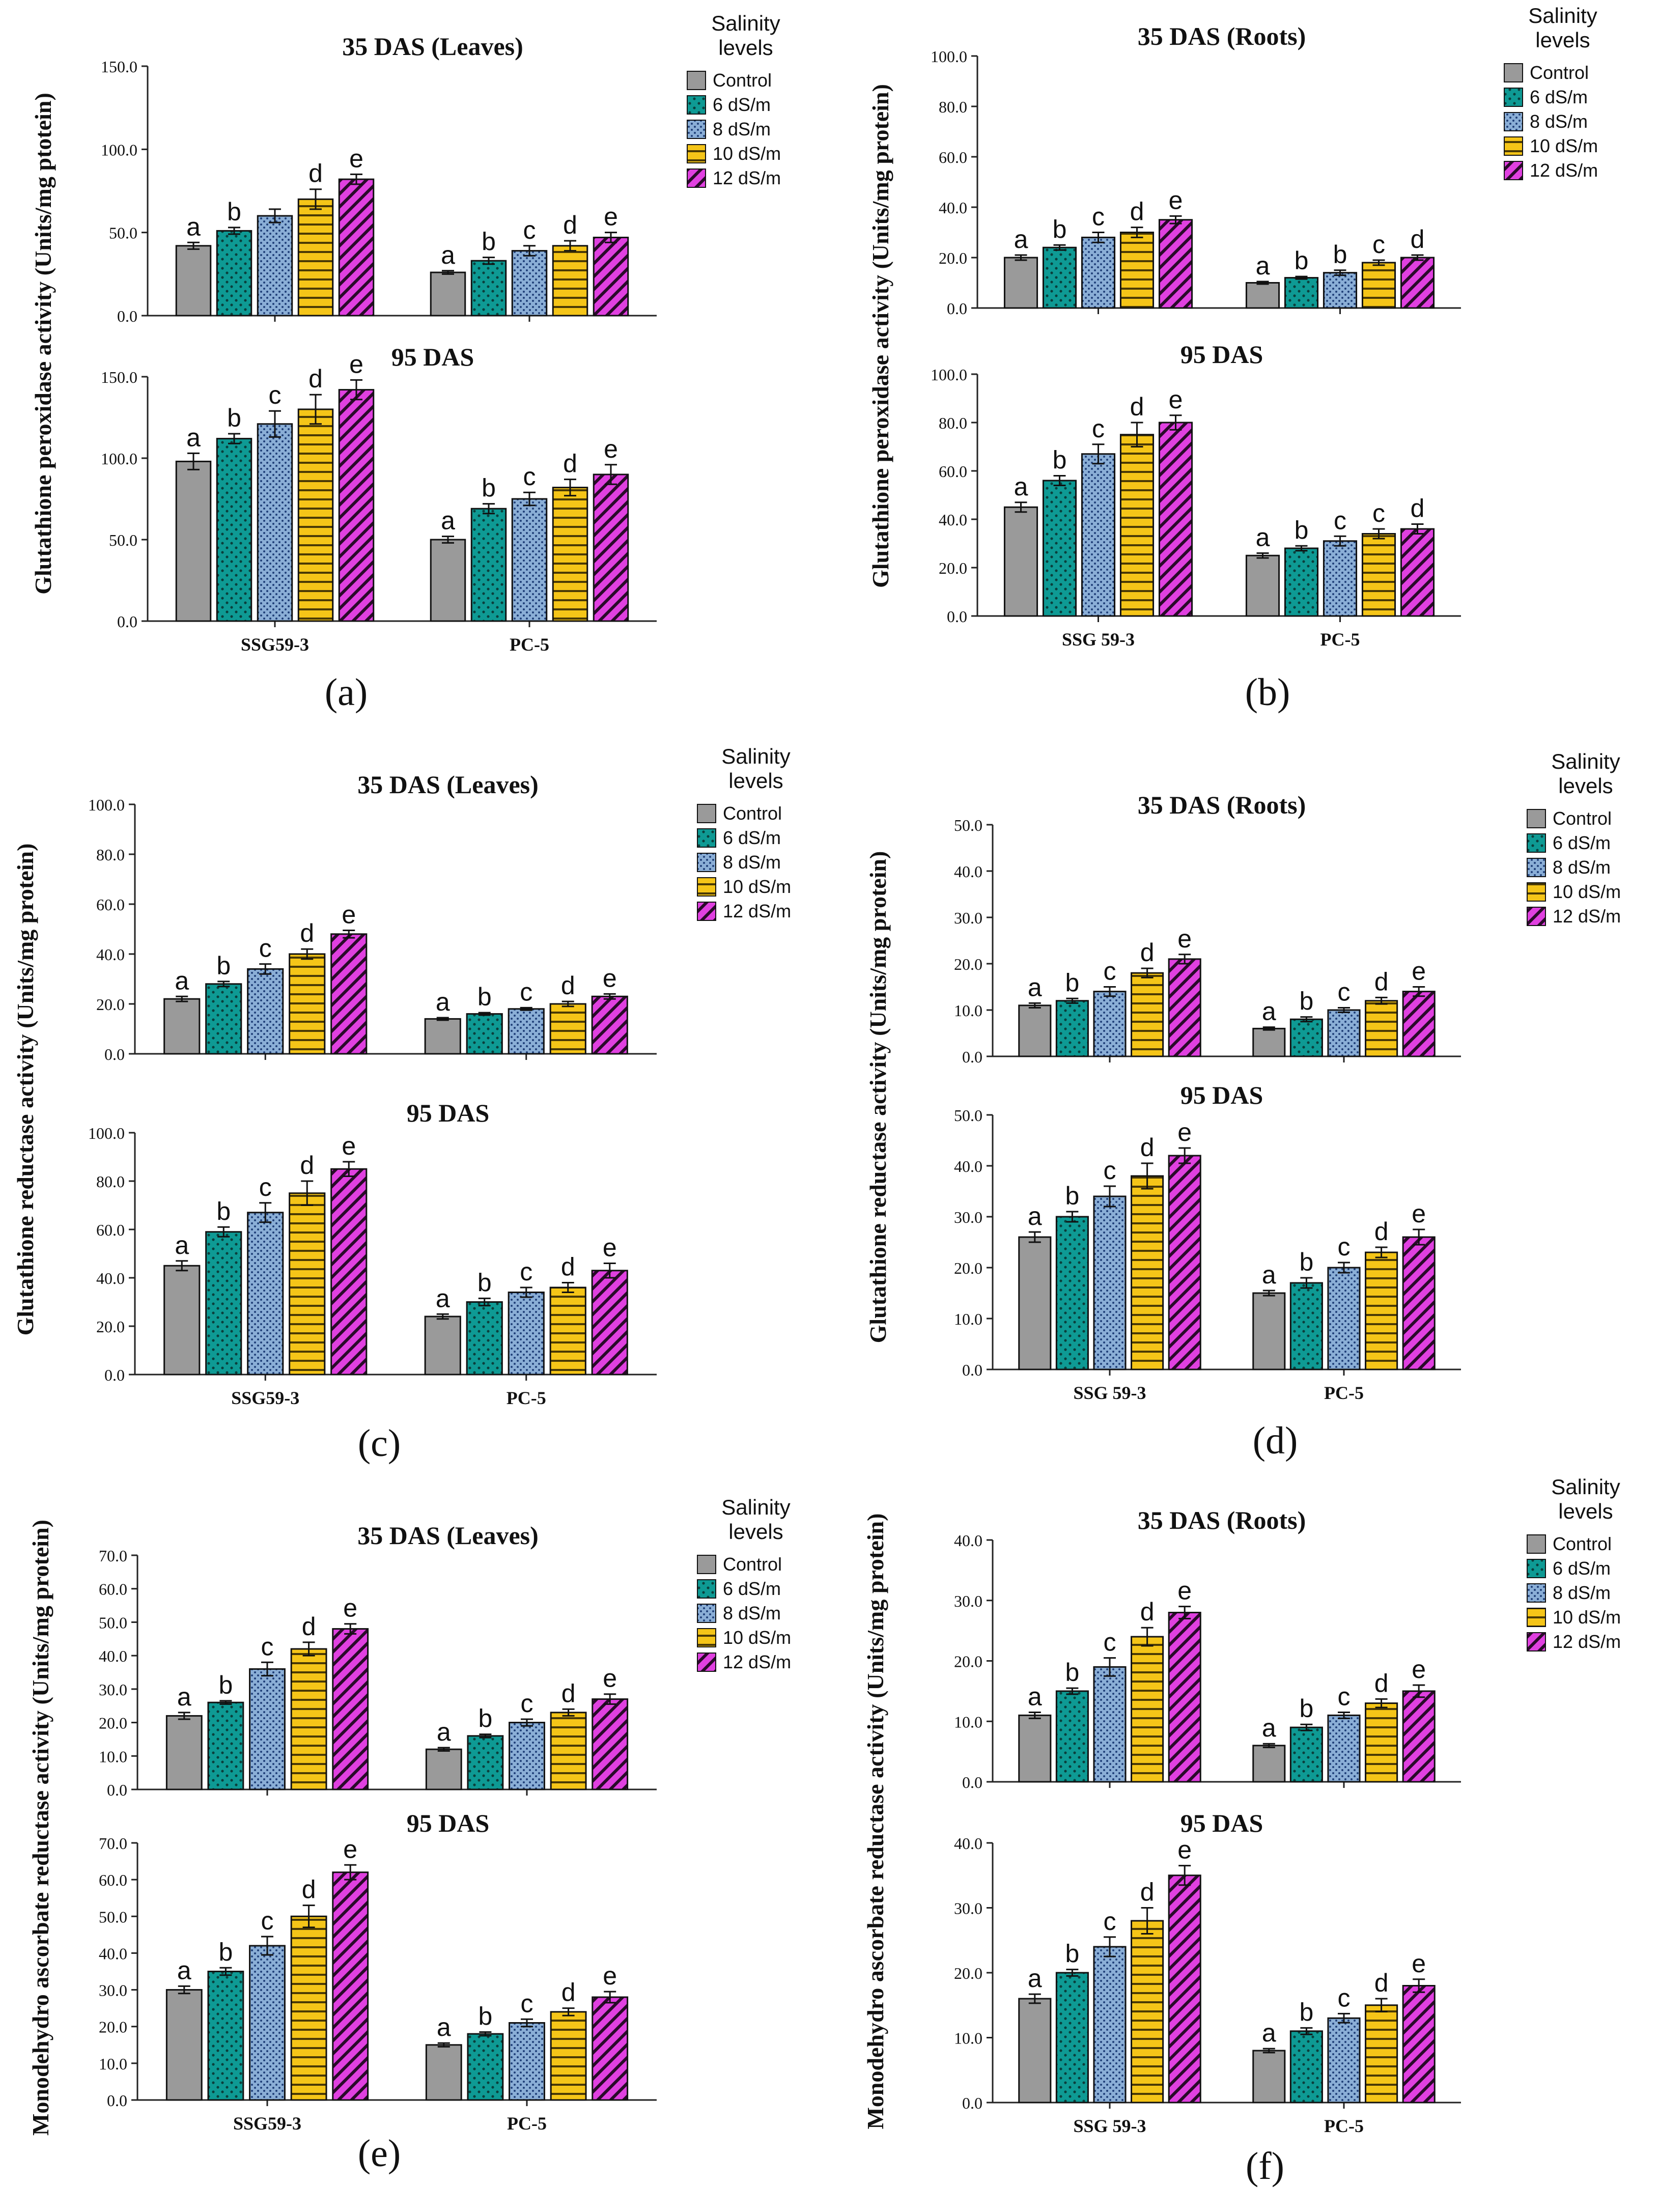  I want to click on x-tick-label: PC-5, so click(1340, 639).